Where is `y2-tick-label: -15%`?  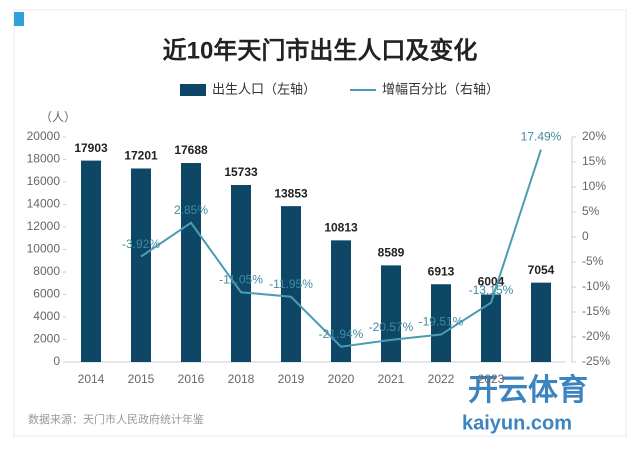 y2-tick-label: -15% is located at coordinates (596, 311).